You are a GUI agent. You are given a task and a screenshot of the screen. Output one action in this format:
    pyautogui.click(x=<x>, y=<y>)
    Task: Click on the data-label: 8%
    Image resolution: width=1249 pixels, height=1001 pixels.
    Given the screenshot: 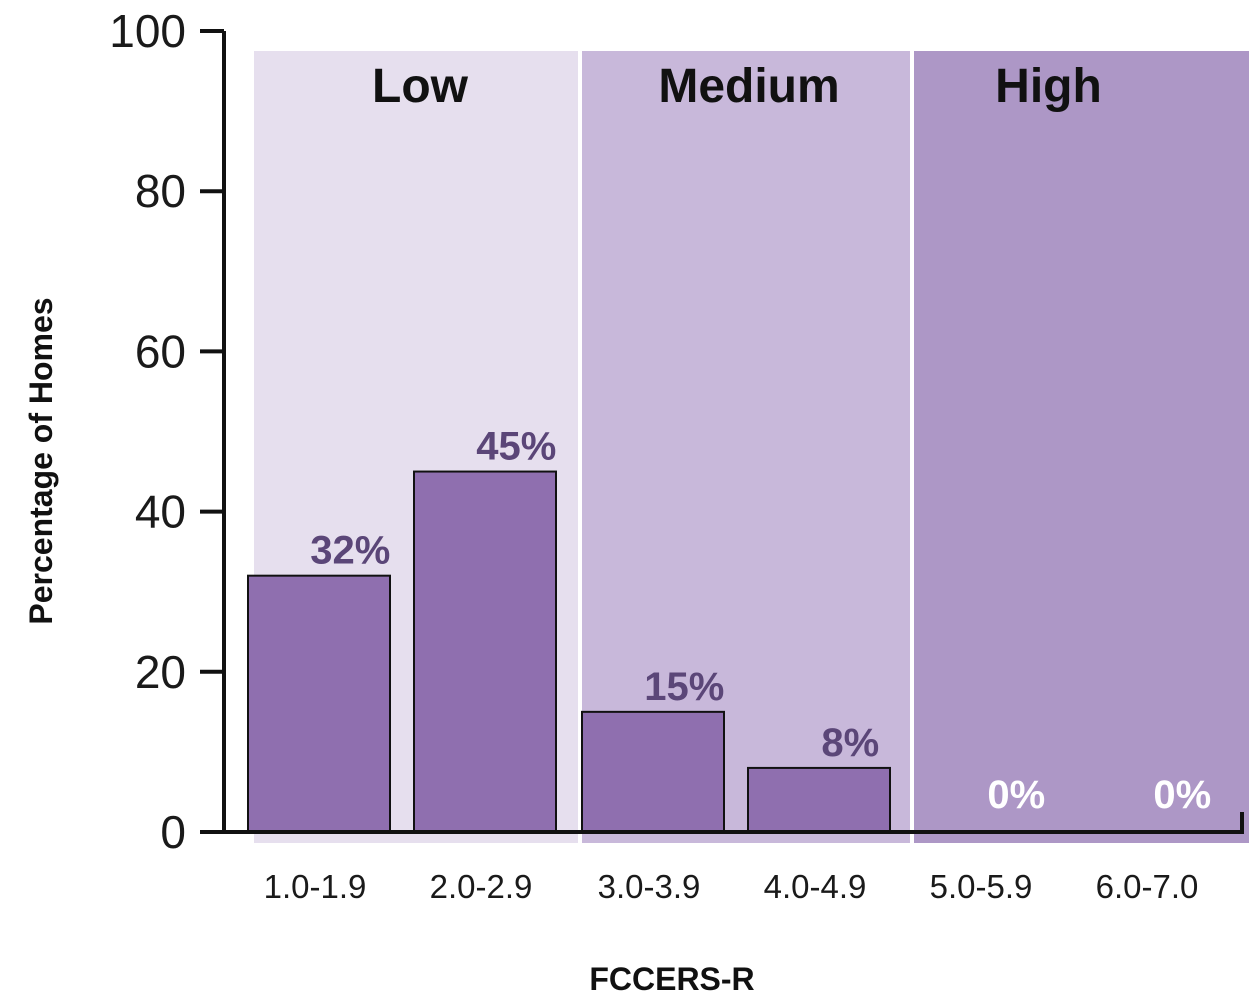 What is the action you would take?
    pyautogui.click(x=850, y=743)
    